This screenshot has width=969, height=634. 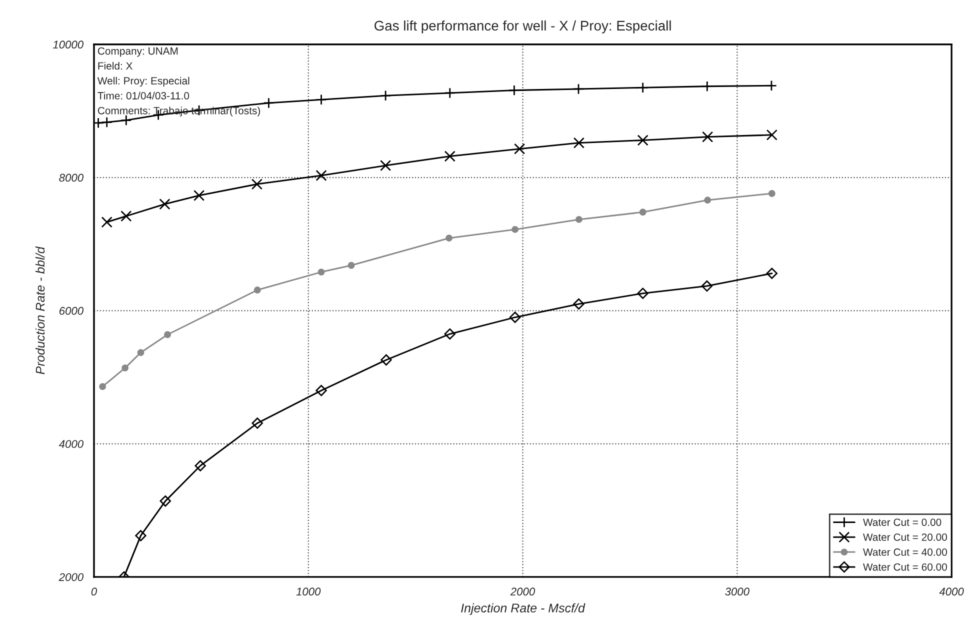 I want to click on y-tick-label: 8000, so click(x=71, y=178).